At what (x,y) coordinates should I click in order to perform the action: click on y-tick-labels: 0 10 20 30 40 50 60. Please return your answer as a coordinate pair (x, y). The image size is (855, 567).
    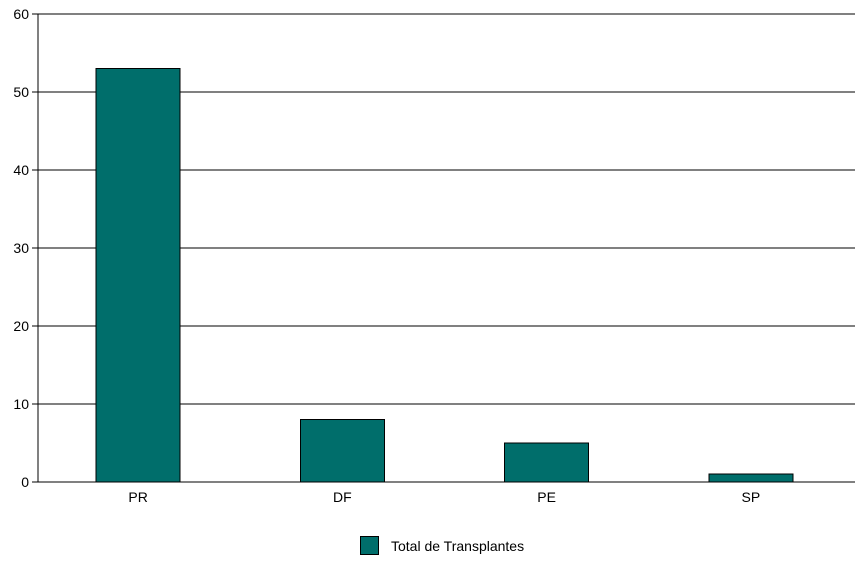
    Looking at the image, I should click on (21, 248).